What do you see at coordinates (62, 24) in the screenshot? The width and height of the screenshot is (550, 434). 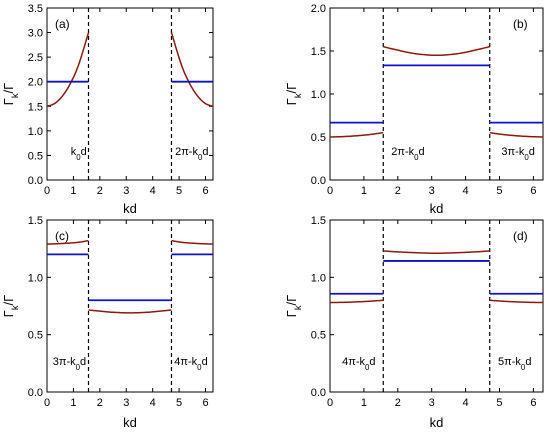 I see `panel-label: (a)` at bounding box center [62, 24].